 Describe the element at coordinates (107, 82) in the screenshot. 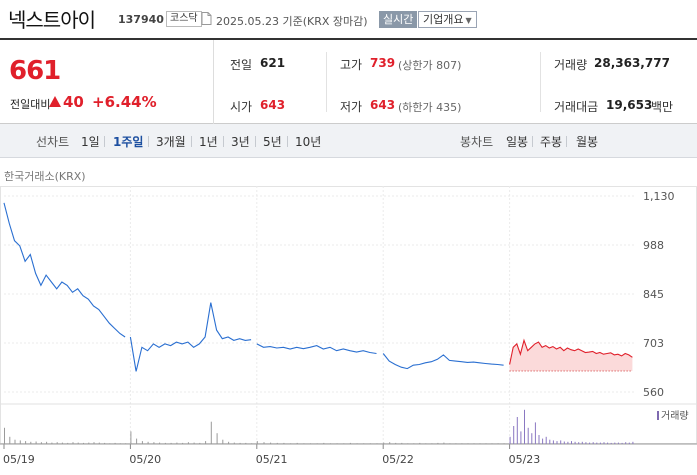

I see `price-area: 661 전일대비 40 +6.44%` at that location.